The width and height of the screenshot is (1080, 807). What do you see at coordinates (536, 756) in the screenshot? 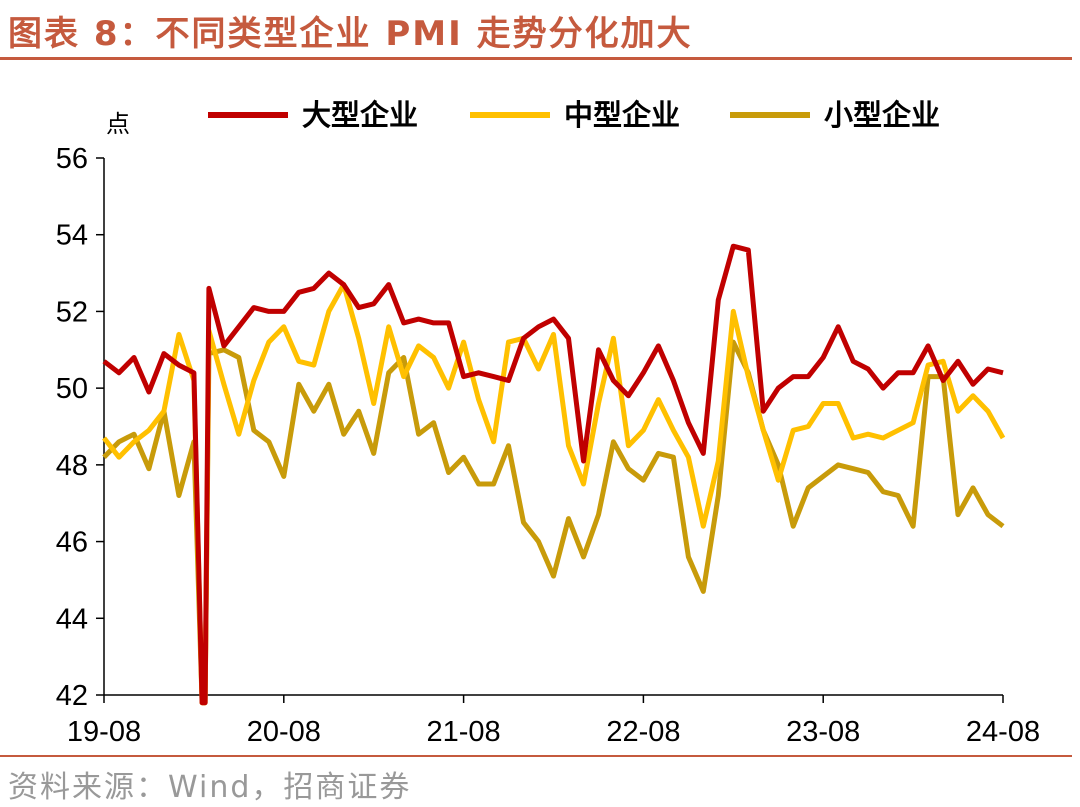
I see `source-divider` at bounding box center [536, 756].